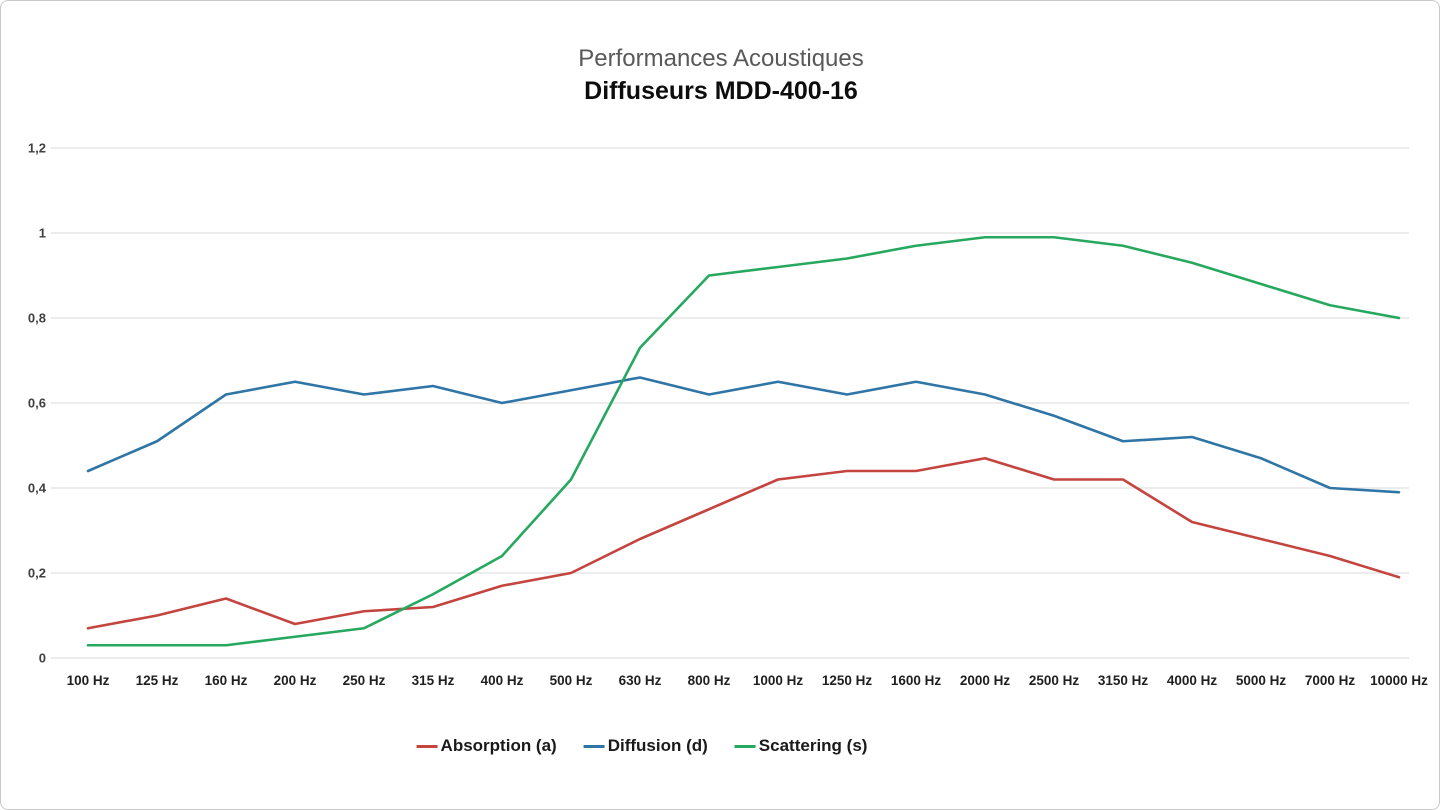 This screenshot has height=810, width=1440. I want to click on y-axis-tick-label: 0,6, so click(37, 403).